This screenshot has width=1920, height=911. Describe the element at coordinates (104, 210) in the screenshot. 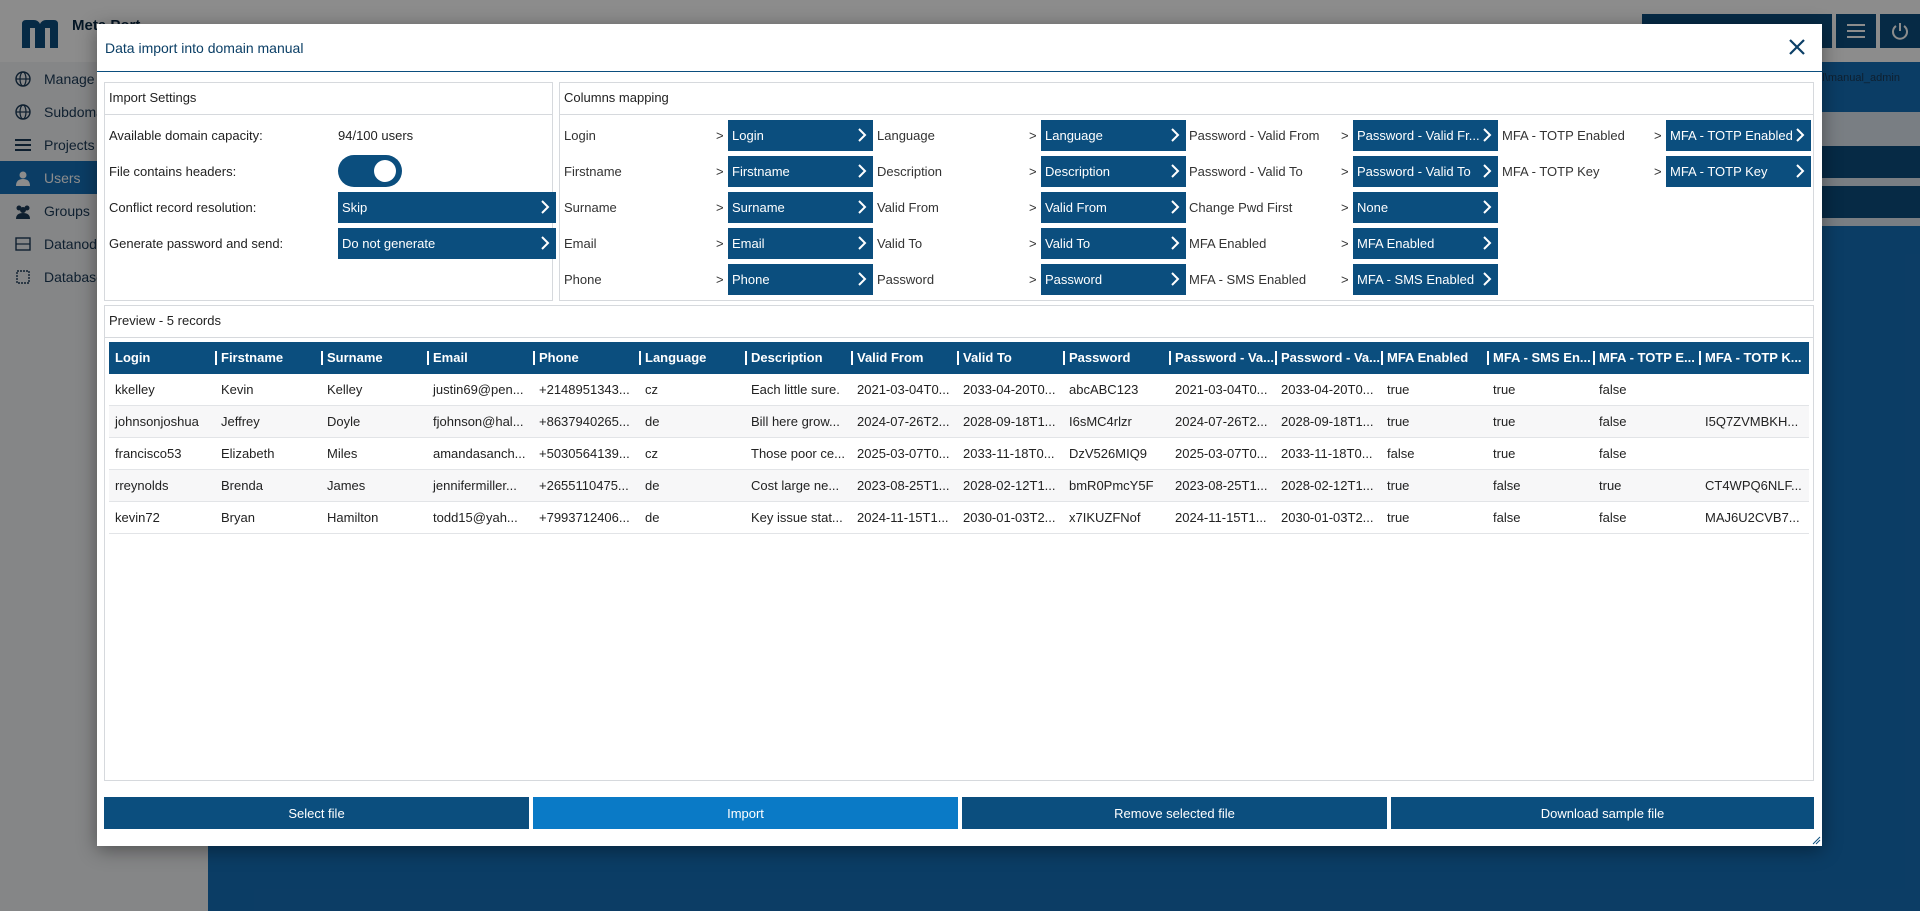

I see `sidebar-item-groups: Groups` at that location.